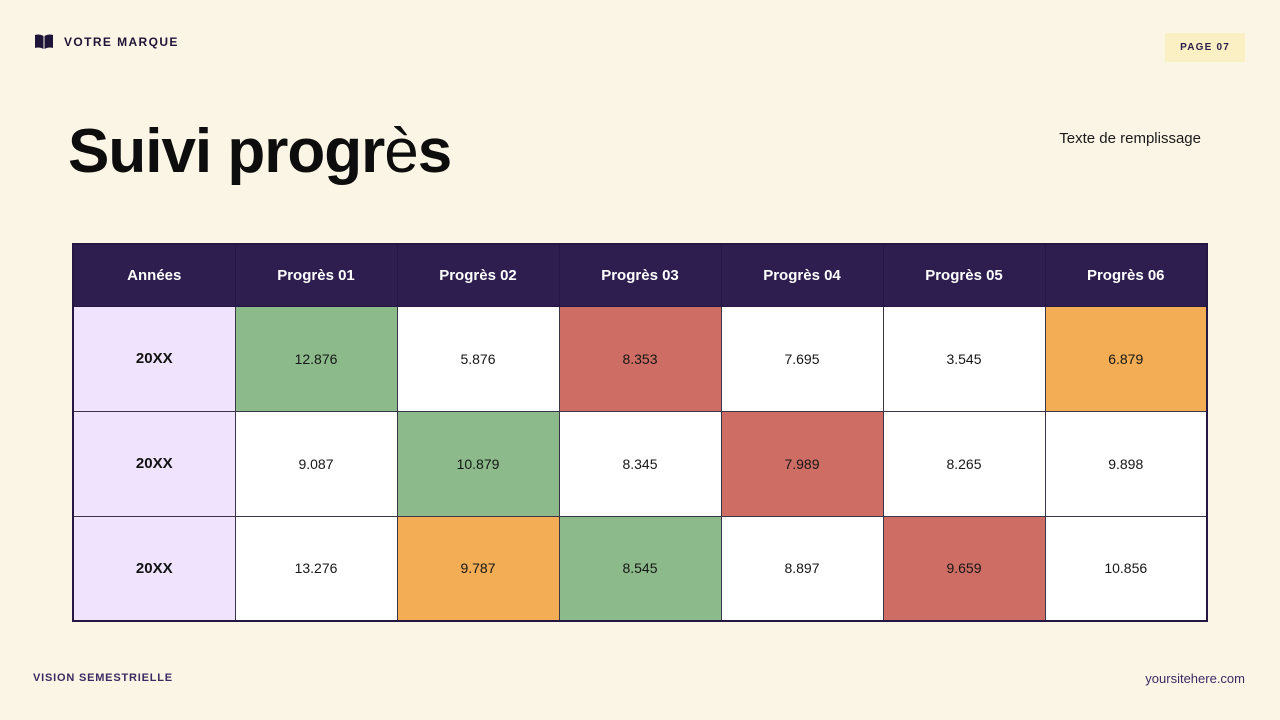 The width and height of the screenshot is (1280, 720). I want to click on value-cell-red: 8.353, so click(640, 358).